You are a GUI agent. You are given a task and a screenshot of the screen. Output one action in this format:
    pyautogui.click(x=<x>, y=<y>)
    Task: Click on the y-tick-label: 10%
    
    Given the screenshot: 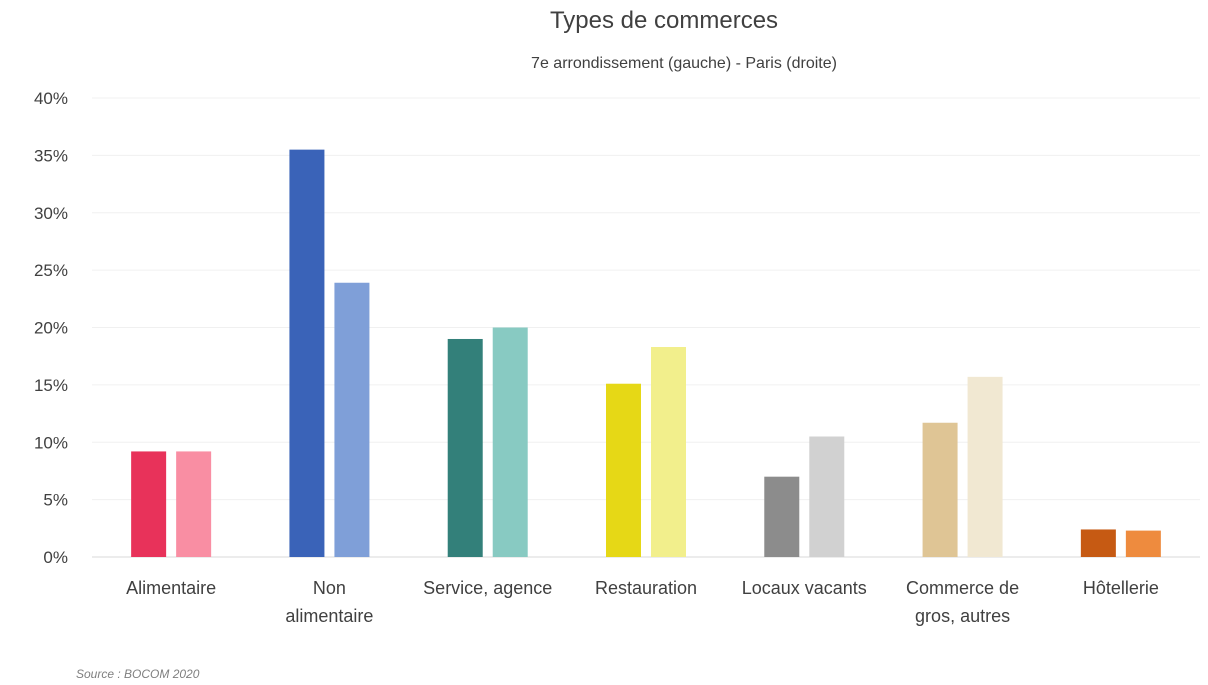 What is the action you would take?
    pyautogui.click(x=51, y=442)
    